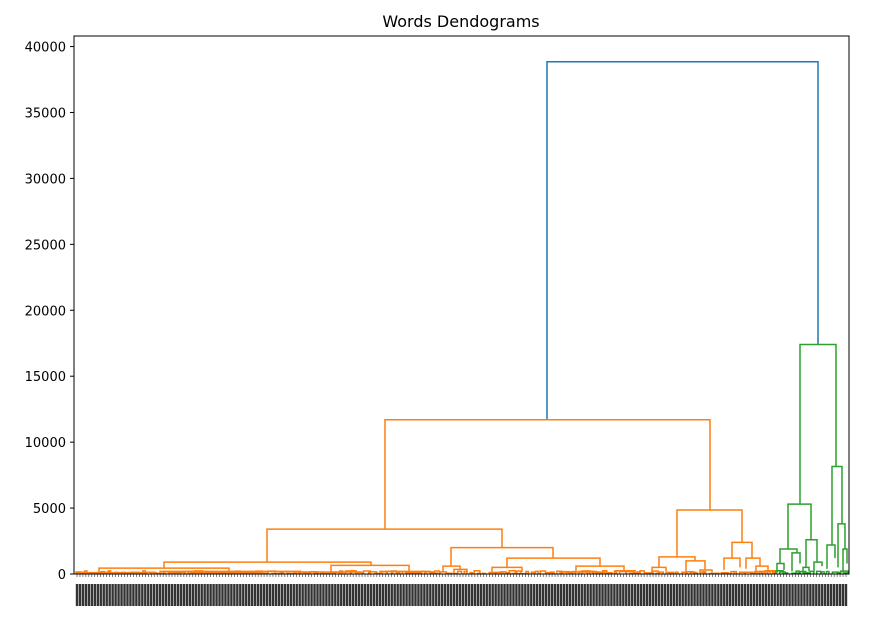  What do you see at coordinates (45, 179) in the screenshot?
I see `y-tick-label: 30000` at bounding box center [45, 179].